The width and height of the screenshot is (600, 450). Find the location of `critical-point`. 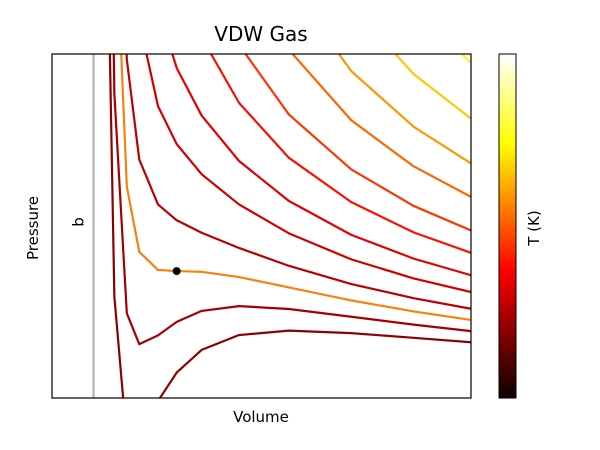

critical-point is located at coordinates (176, 271).